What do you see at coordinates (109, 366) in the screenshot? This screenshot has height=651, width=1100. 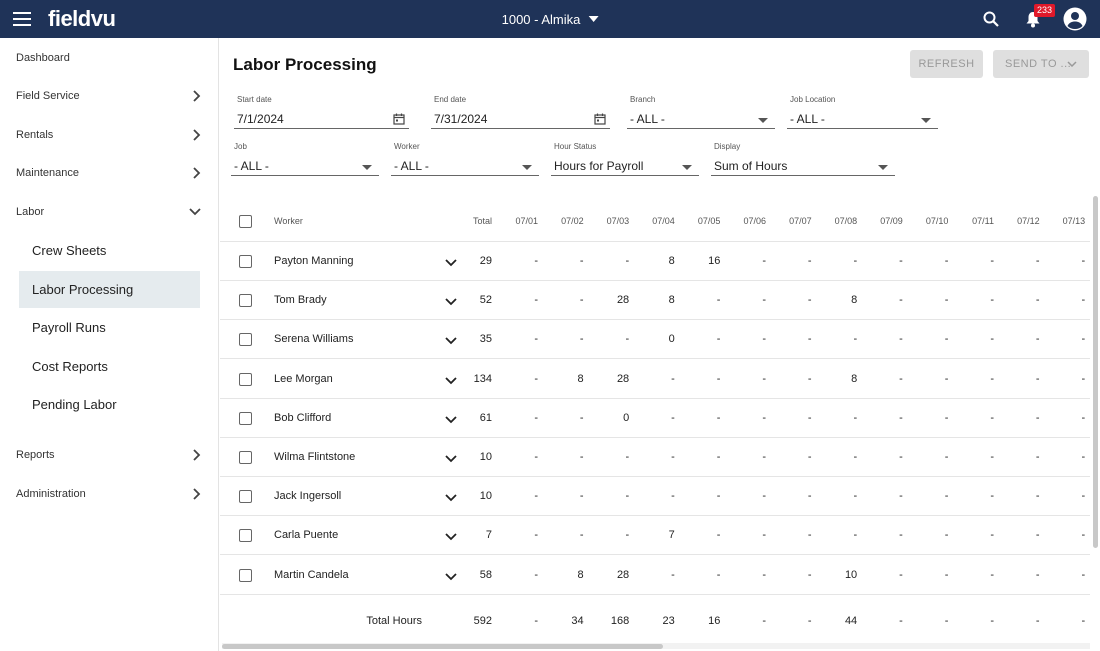 I see `sidebar-subitem-cost-reports: Cost Reports` at bounding box center [109, 366].